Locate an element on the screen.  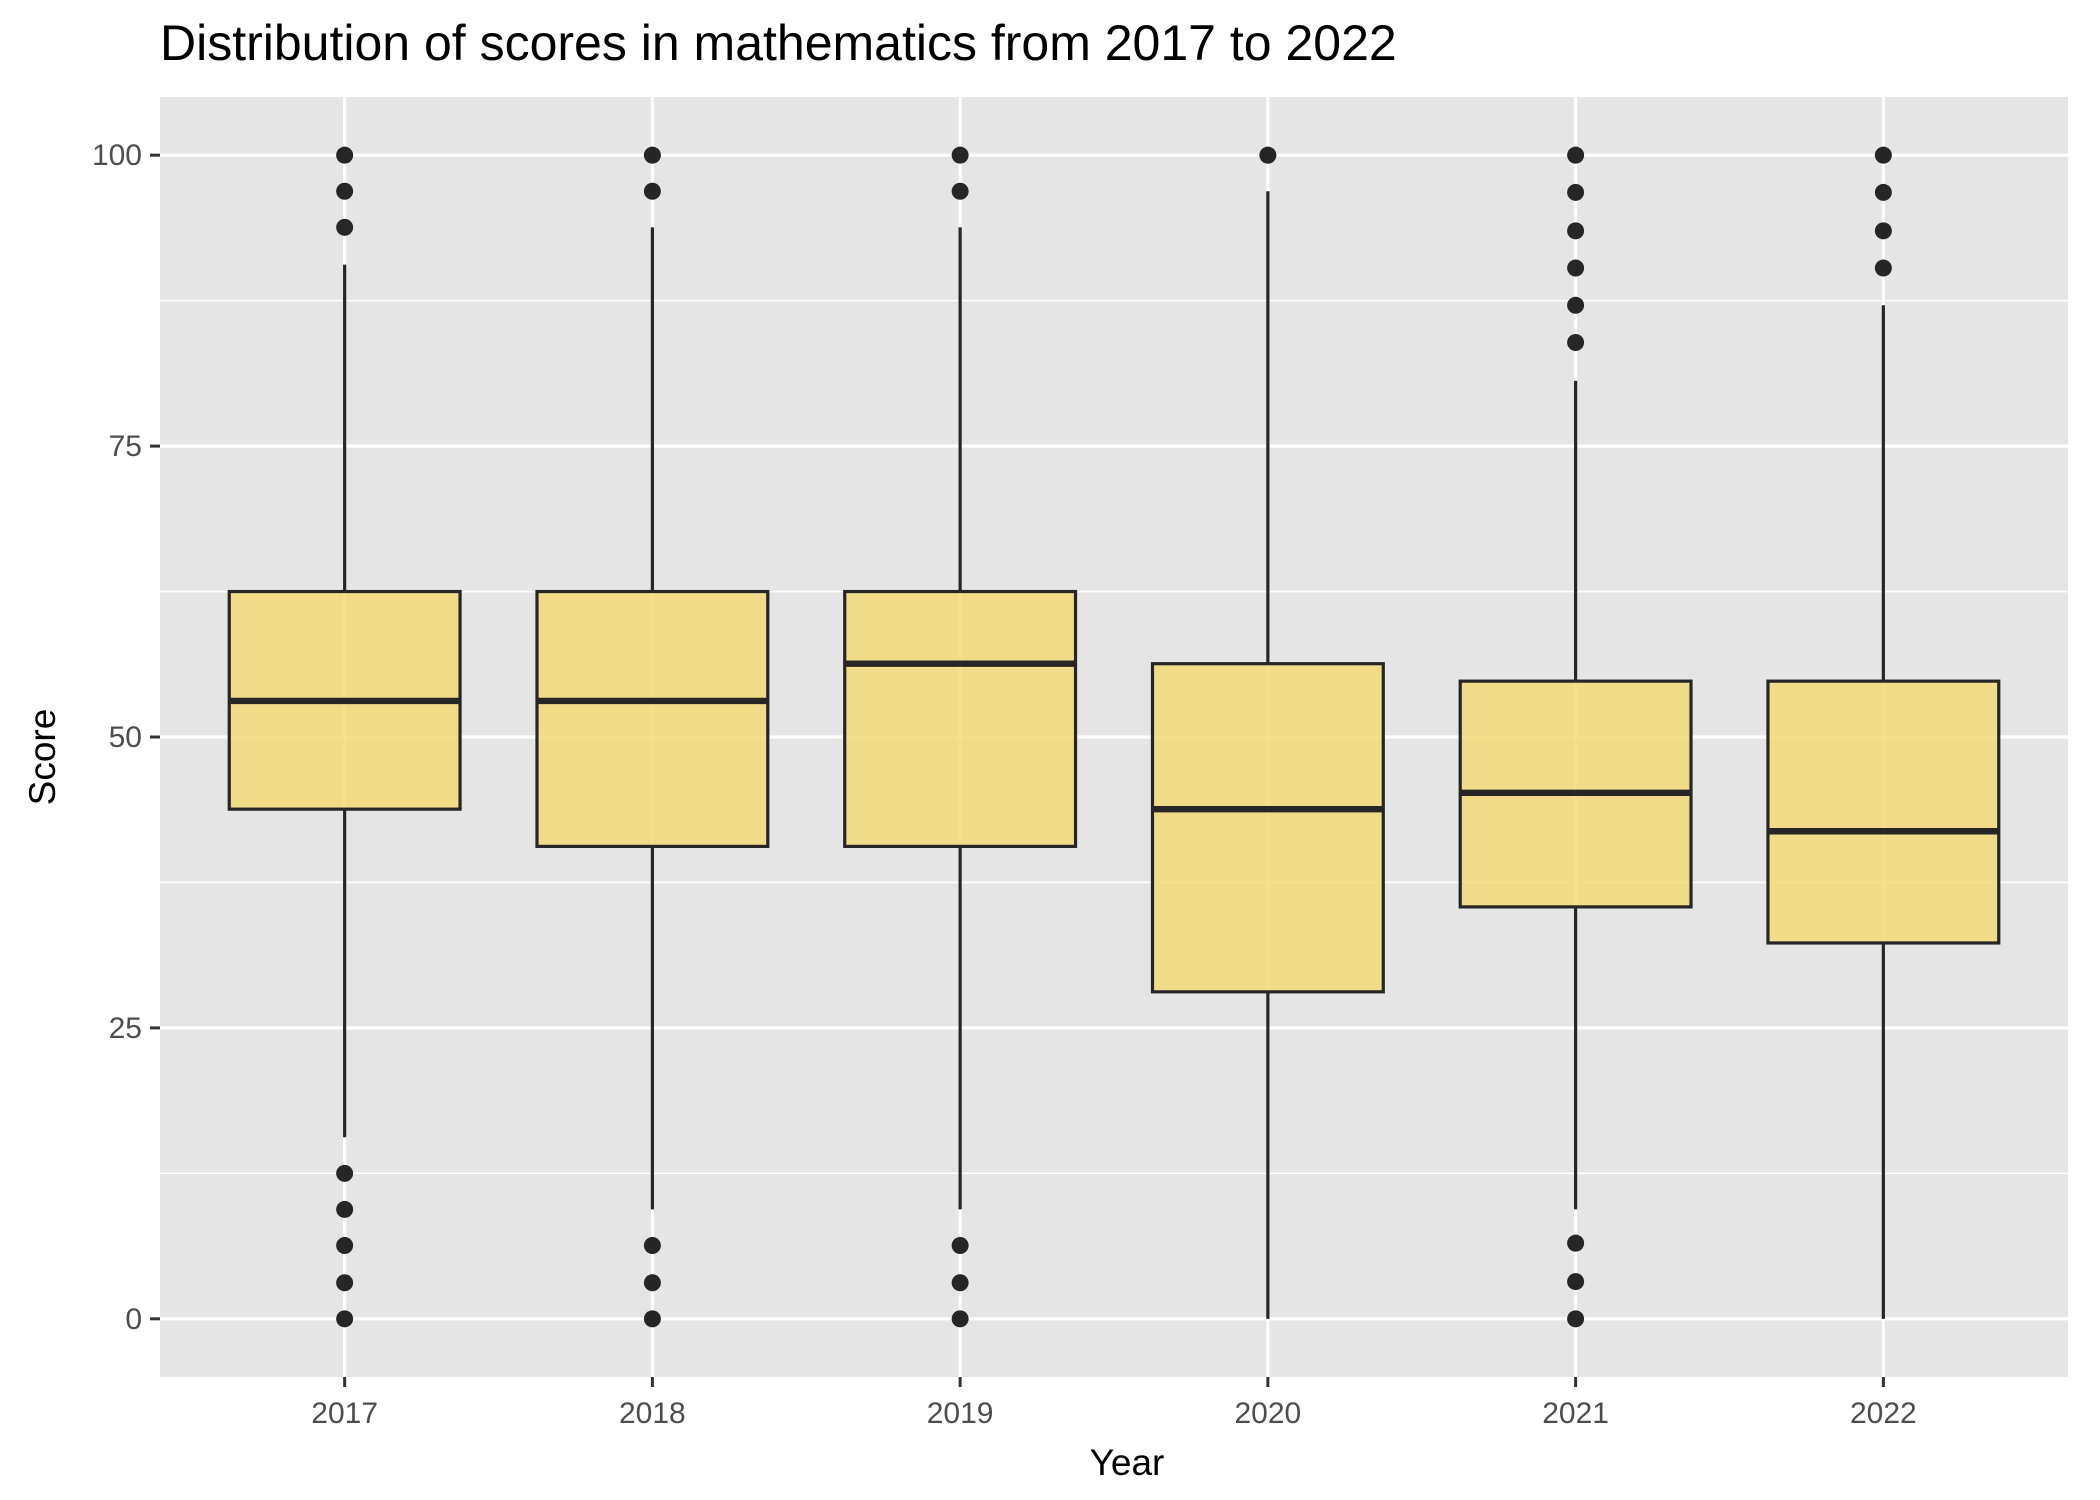
box-2017 is located at coordinates (344, 737).